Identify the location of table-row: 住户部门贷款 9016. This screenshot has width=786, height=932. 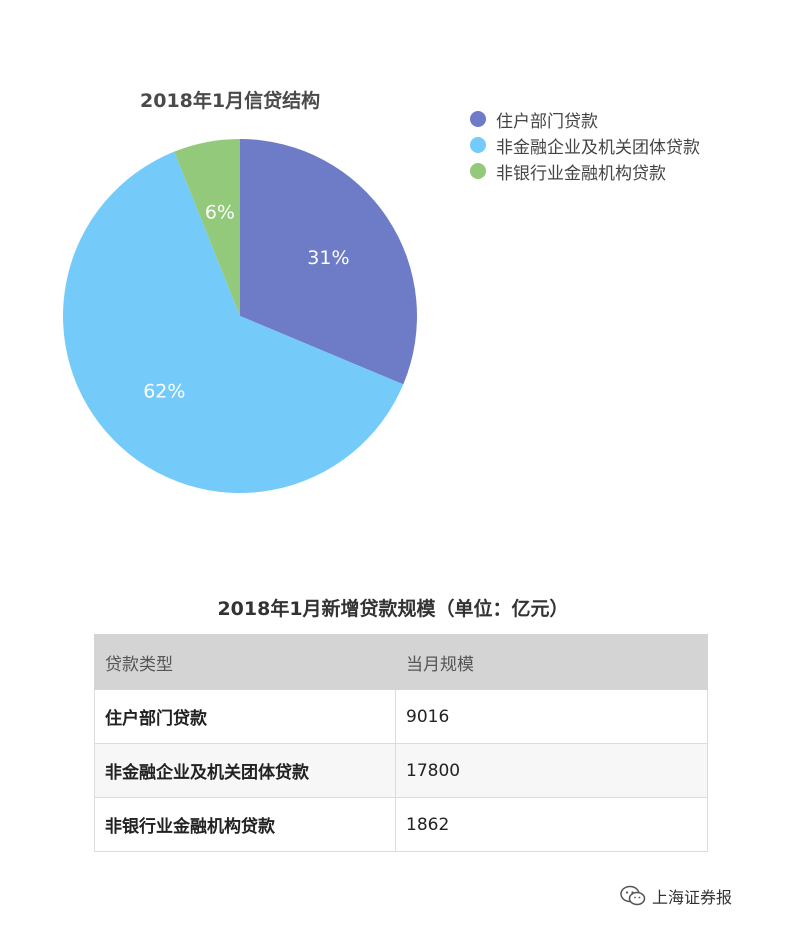
(401, 716).